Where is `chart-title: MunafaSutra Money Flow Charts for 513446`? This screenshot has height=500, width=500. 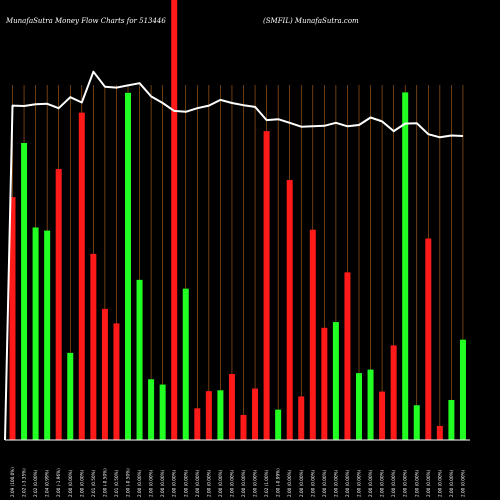
chart-title: MunafaSutra Money Flow Charts for 513446 is located at coordinates (85, 21).